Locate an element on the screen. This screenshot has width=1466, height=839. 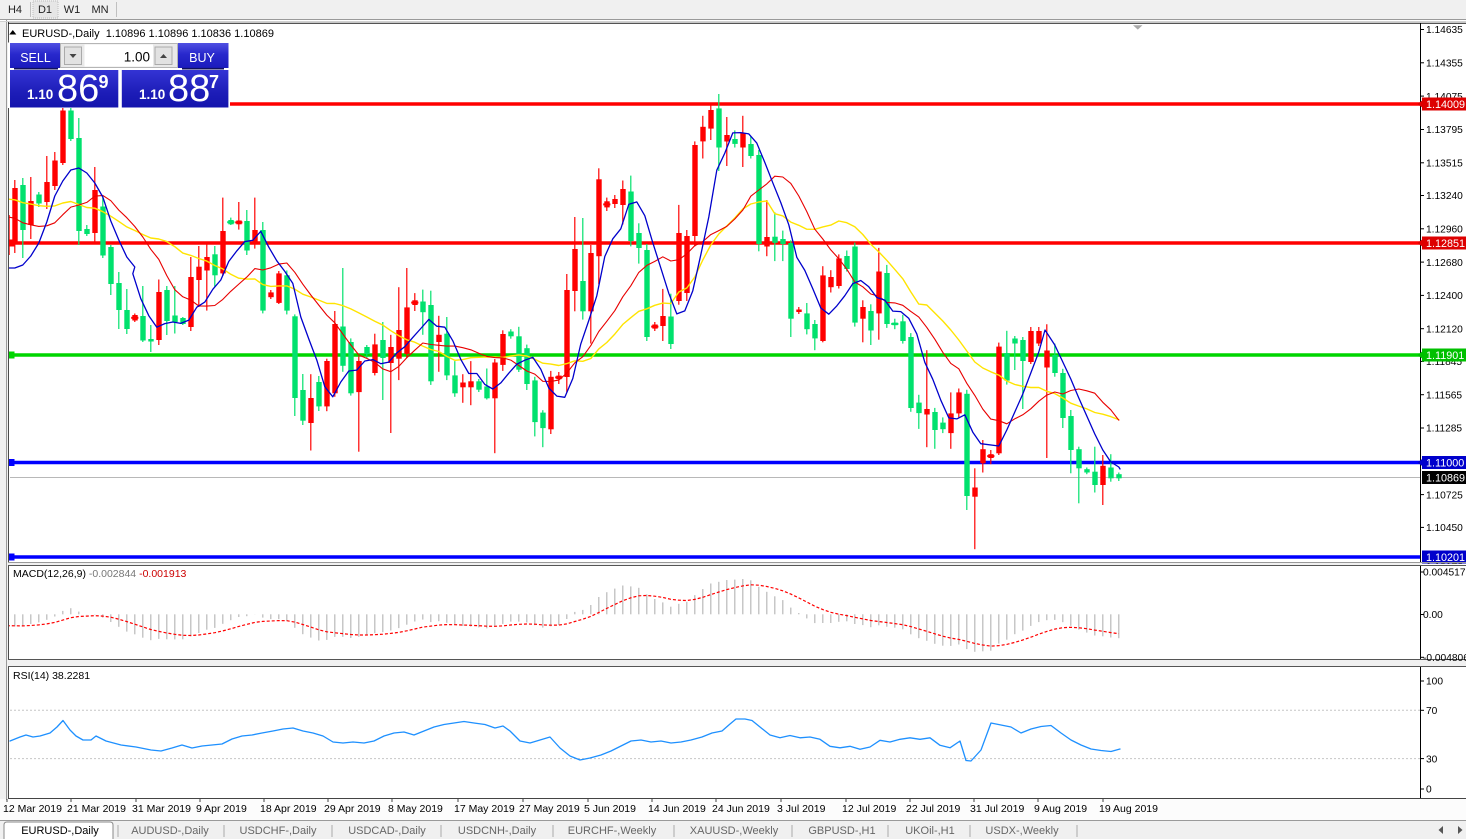
svg-text: 29 Apr 2019 is located at coordinates (352, 809).